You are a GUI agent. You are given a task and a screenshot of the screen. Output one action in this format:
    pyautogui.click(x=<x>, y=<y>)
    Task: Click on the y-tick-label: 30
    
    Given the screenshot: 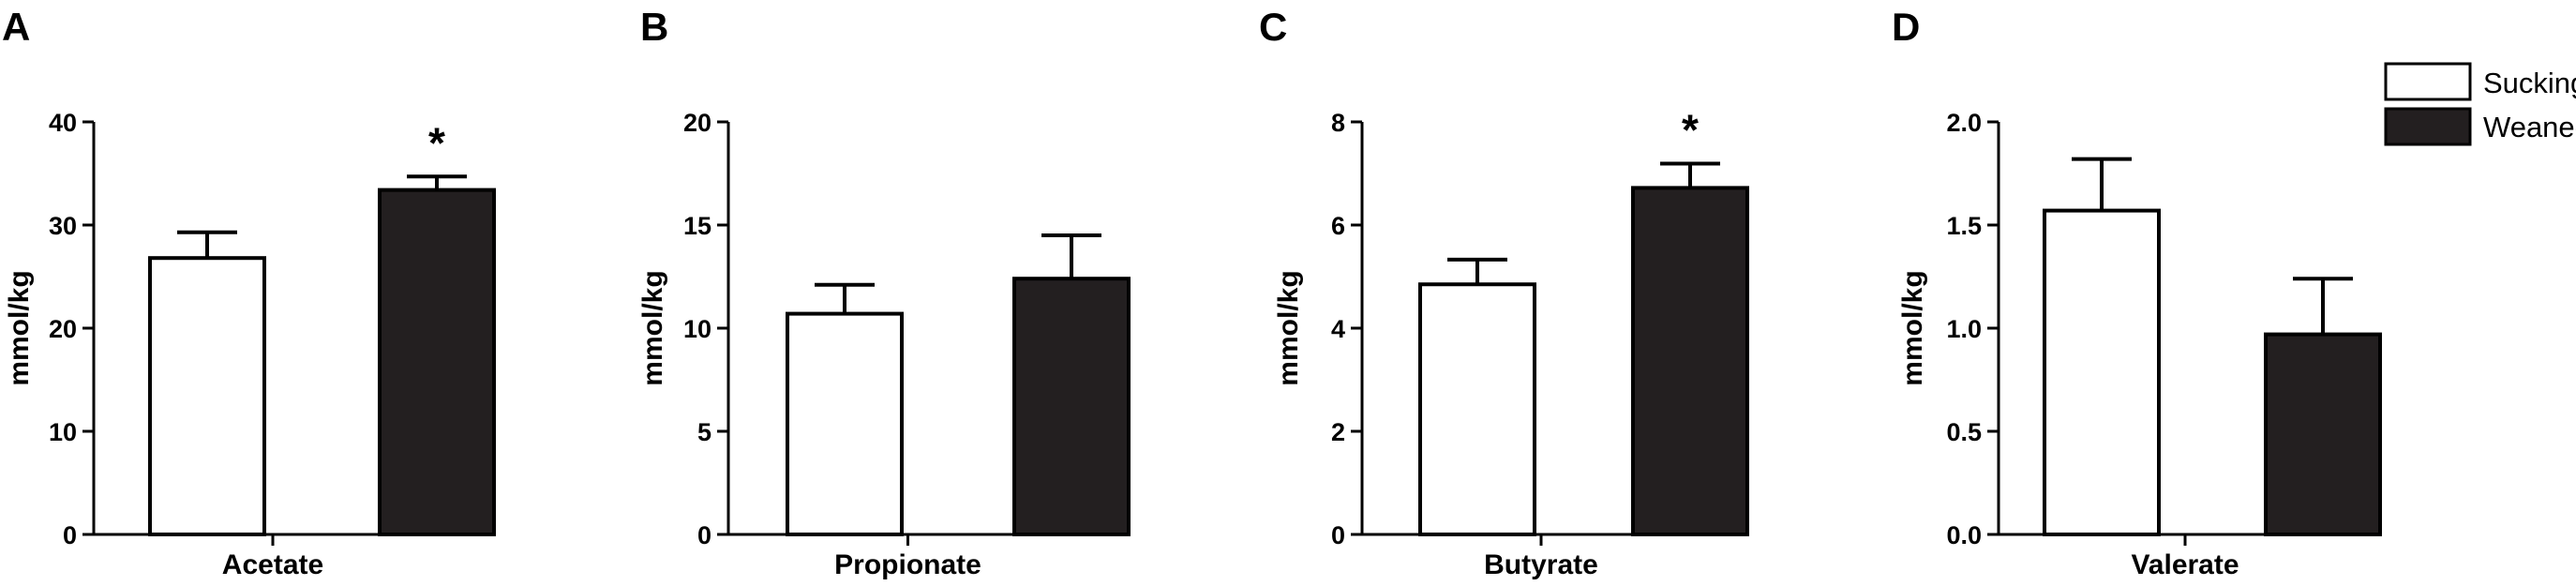 What is the action you would take?
    pyautogui.click(x=63, y=226)
    